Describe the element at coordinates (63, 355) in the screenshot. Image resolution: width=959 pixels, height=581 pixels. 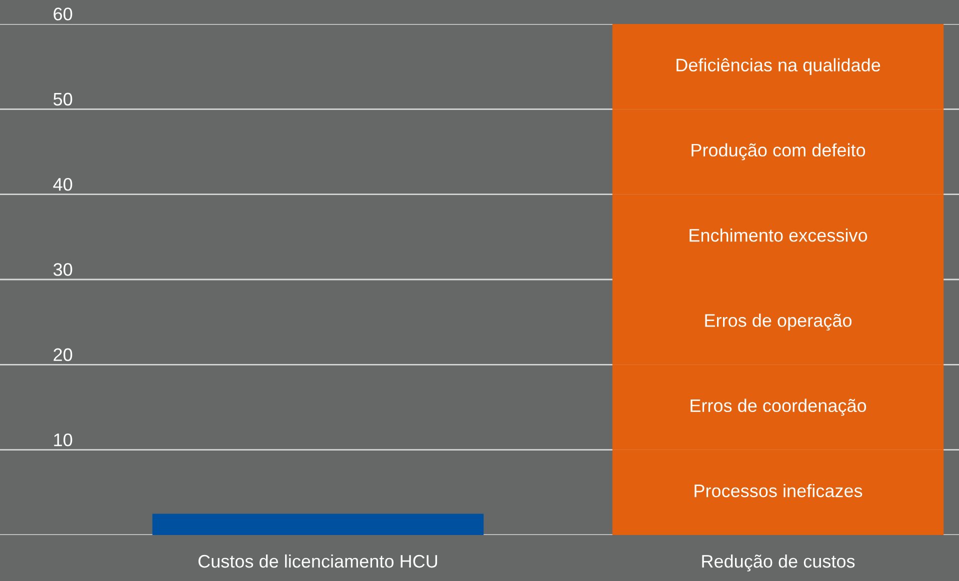
I see `y-tick-label: 20` at that location.